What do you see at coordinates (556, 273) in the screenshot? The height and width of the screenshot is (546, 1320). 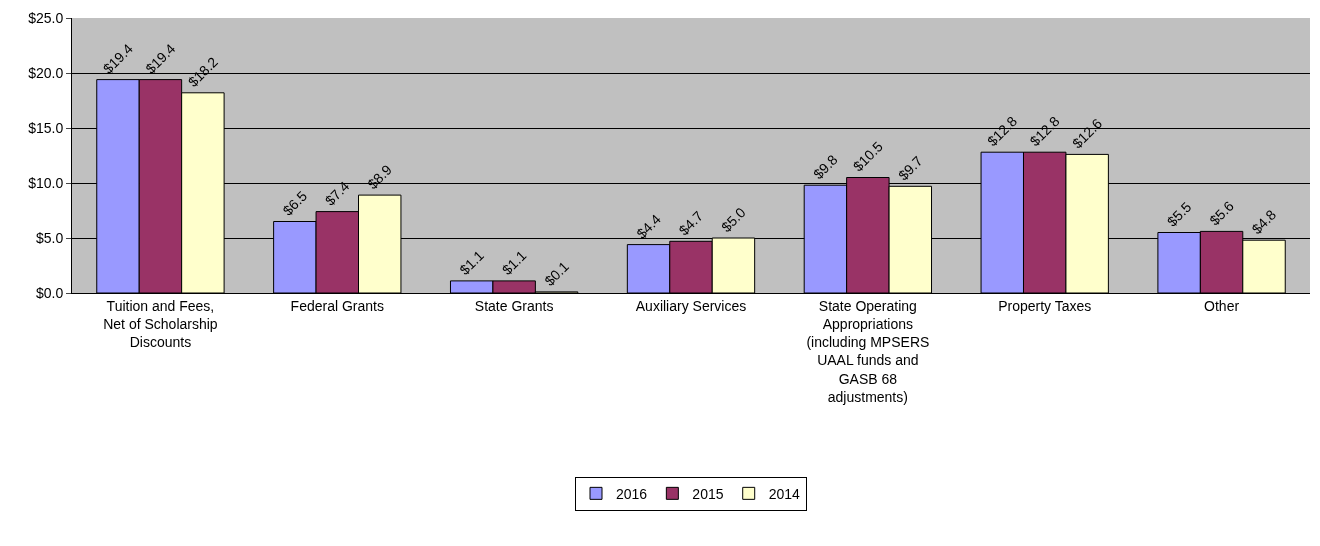 I see `data-label: $0.1` at bounding box center [556, 273].